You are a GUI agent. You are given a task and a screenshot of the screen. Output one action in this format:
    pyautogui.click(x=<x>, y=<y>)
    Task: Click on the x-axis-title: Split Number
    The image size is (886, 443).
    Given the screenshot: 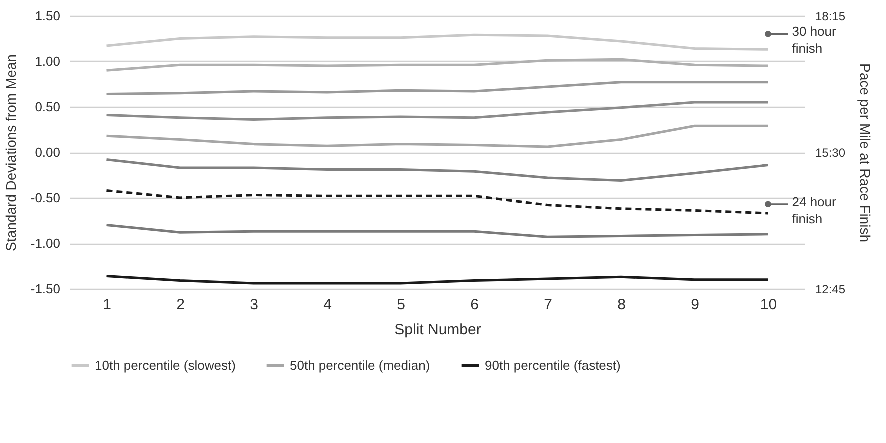 What is the action you would take?
    pyautogui.click(x=438, y=330)
    